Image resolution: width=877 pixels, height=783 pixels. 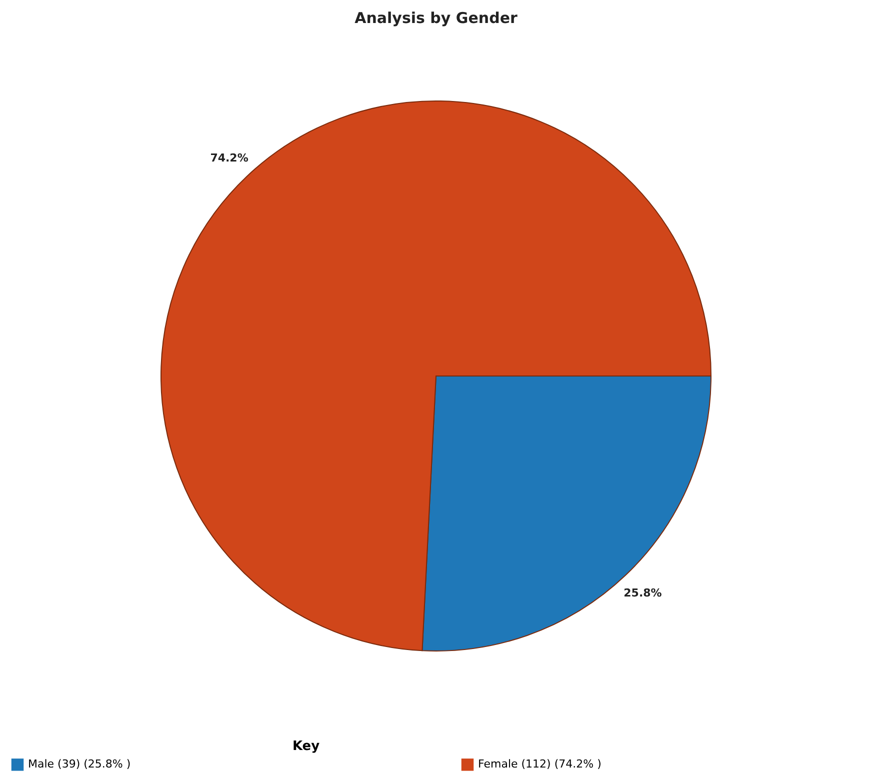 I want to click on legend-title: Key, so click(x=306, y=746).